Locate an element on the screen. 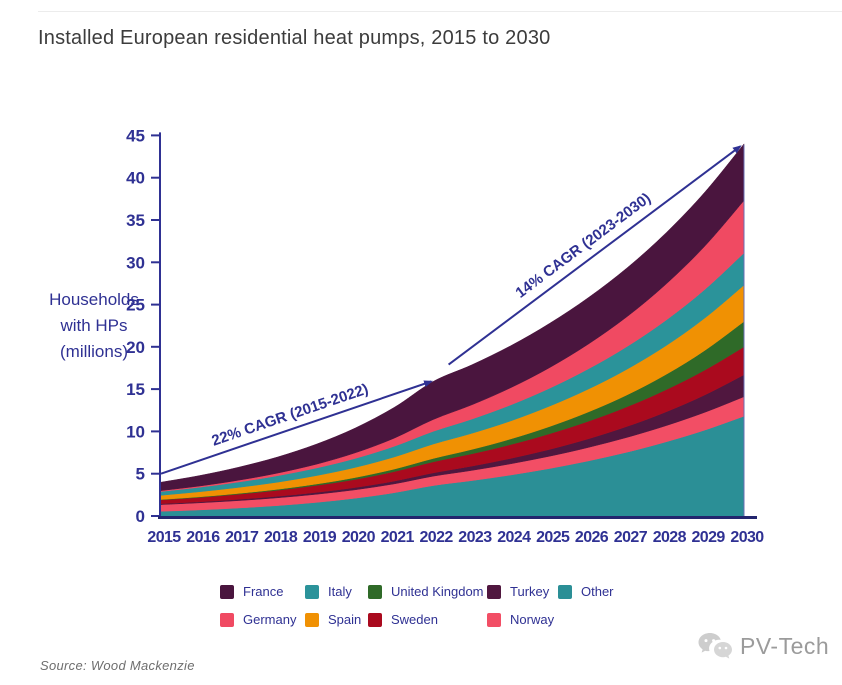 This screenshot has width=842, height=685. x-tick-label: 2030 is located at coordinates (747, 537).